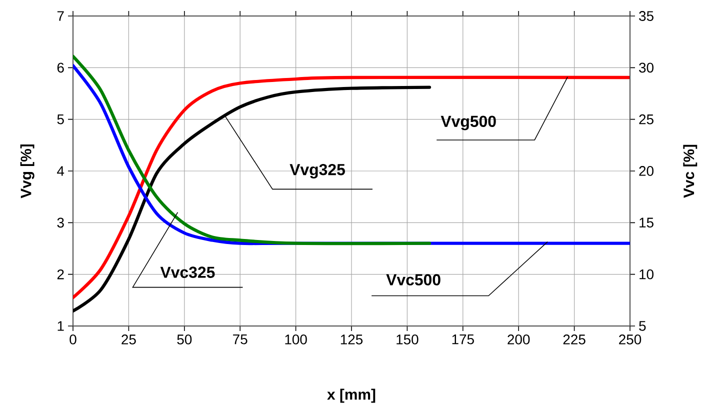  What do you see at coordinates (468, 123) in the screenshot?
I see `annotation: Vvg500` at bounding box center [468, 123].